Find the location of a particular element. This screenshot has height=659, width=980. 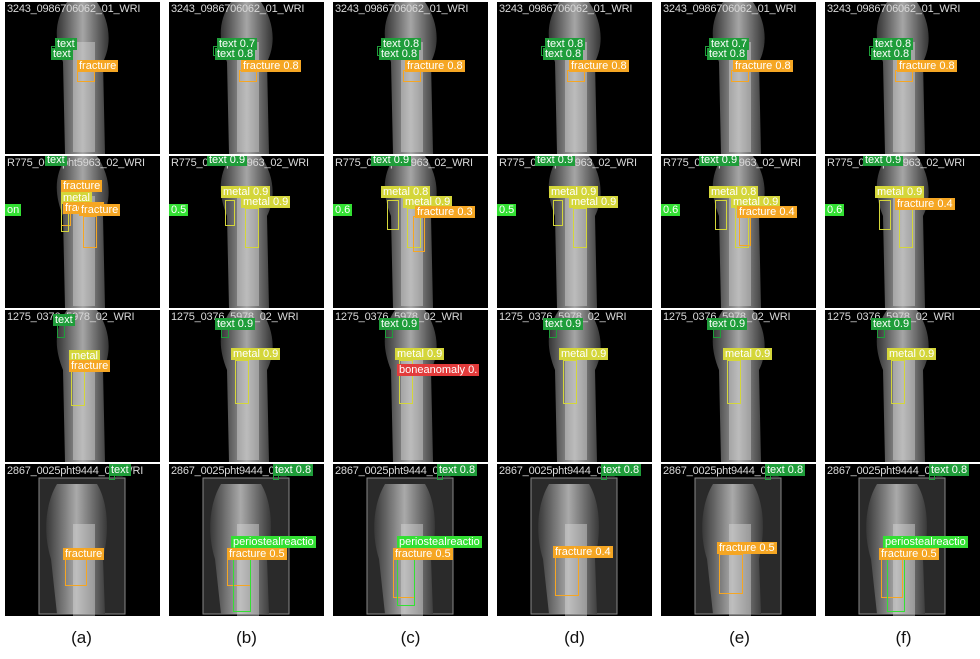

caption-c: (c) is located at coordinates (410, 637).